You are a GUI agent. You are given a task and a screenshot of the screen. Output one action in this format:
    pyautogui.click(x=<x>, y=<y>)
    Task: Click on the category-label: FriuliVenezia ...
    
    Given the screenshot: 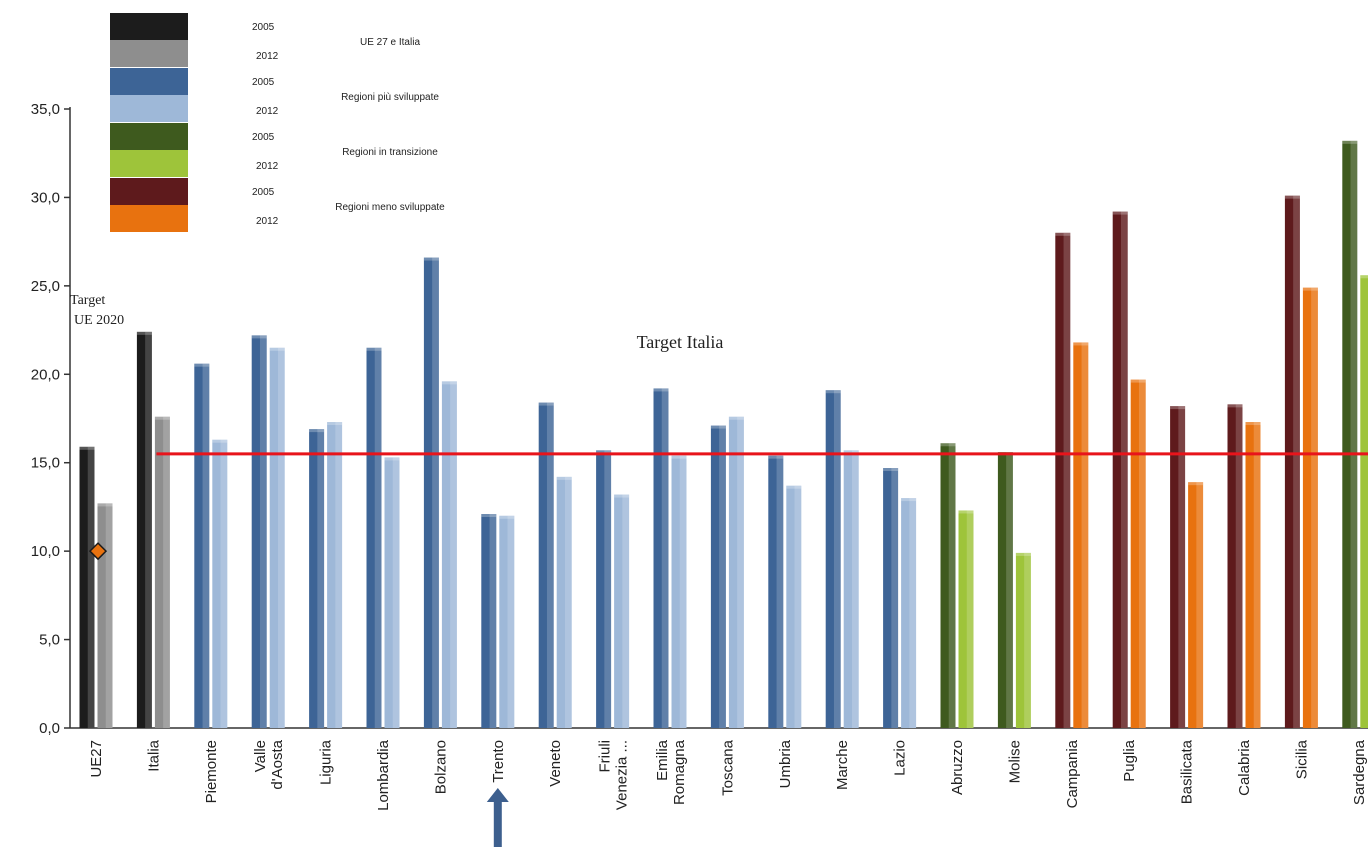 What is the action you would take?
    pyautogui.click(x=614, y=775)
    